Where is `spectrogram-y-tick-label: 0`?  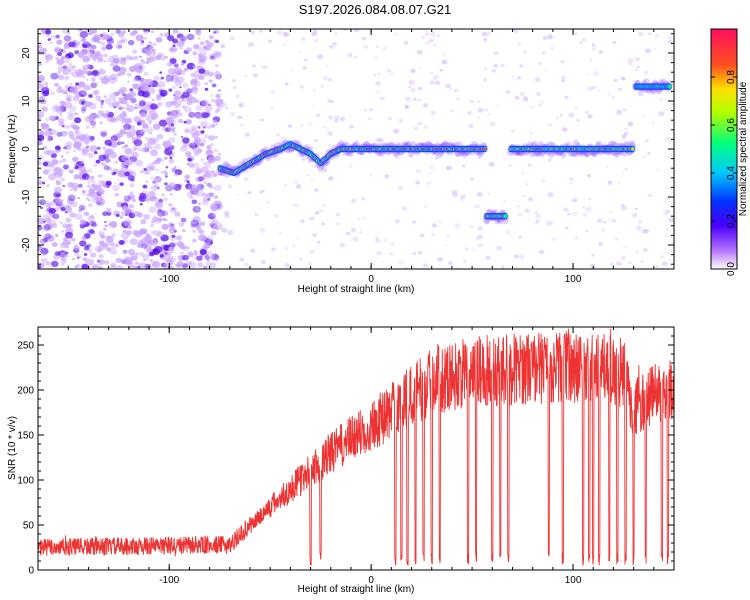 spectrogram-y-tick-label: 0 is located at coordinates (26, 149).